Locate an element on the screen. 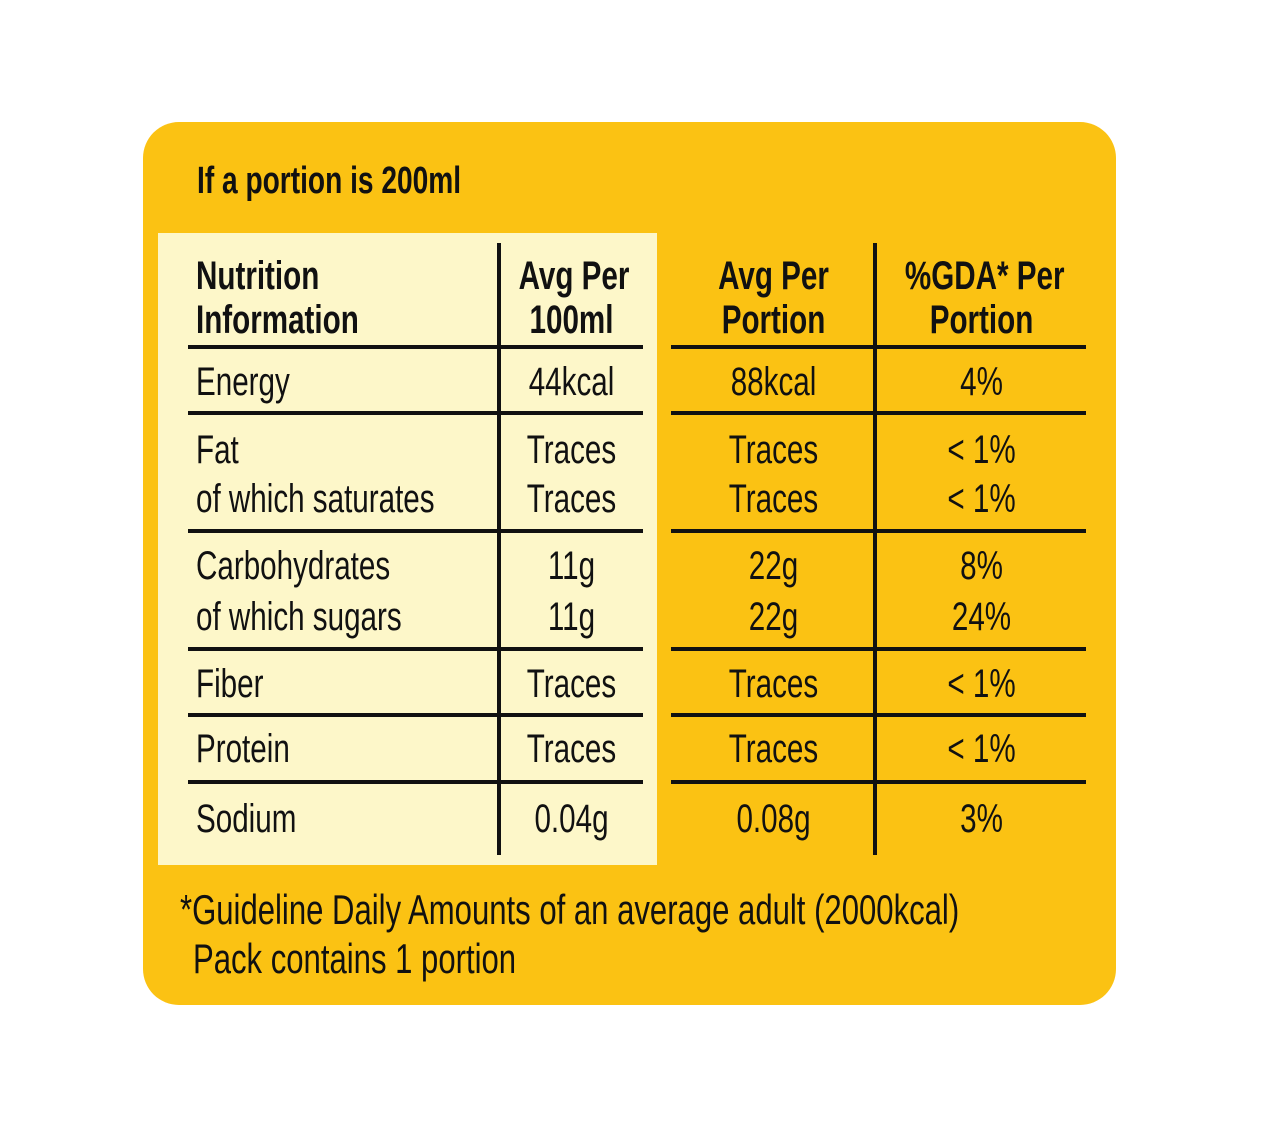  row-carbohydrates-per100: 11g is located at coordinates (571, 566).